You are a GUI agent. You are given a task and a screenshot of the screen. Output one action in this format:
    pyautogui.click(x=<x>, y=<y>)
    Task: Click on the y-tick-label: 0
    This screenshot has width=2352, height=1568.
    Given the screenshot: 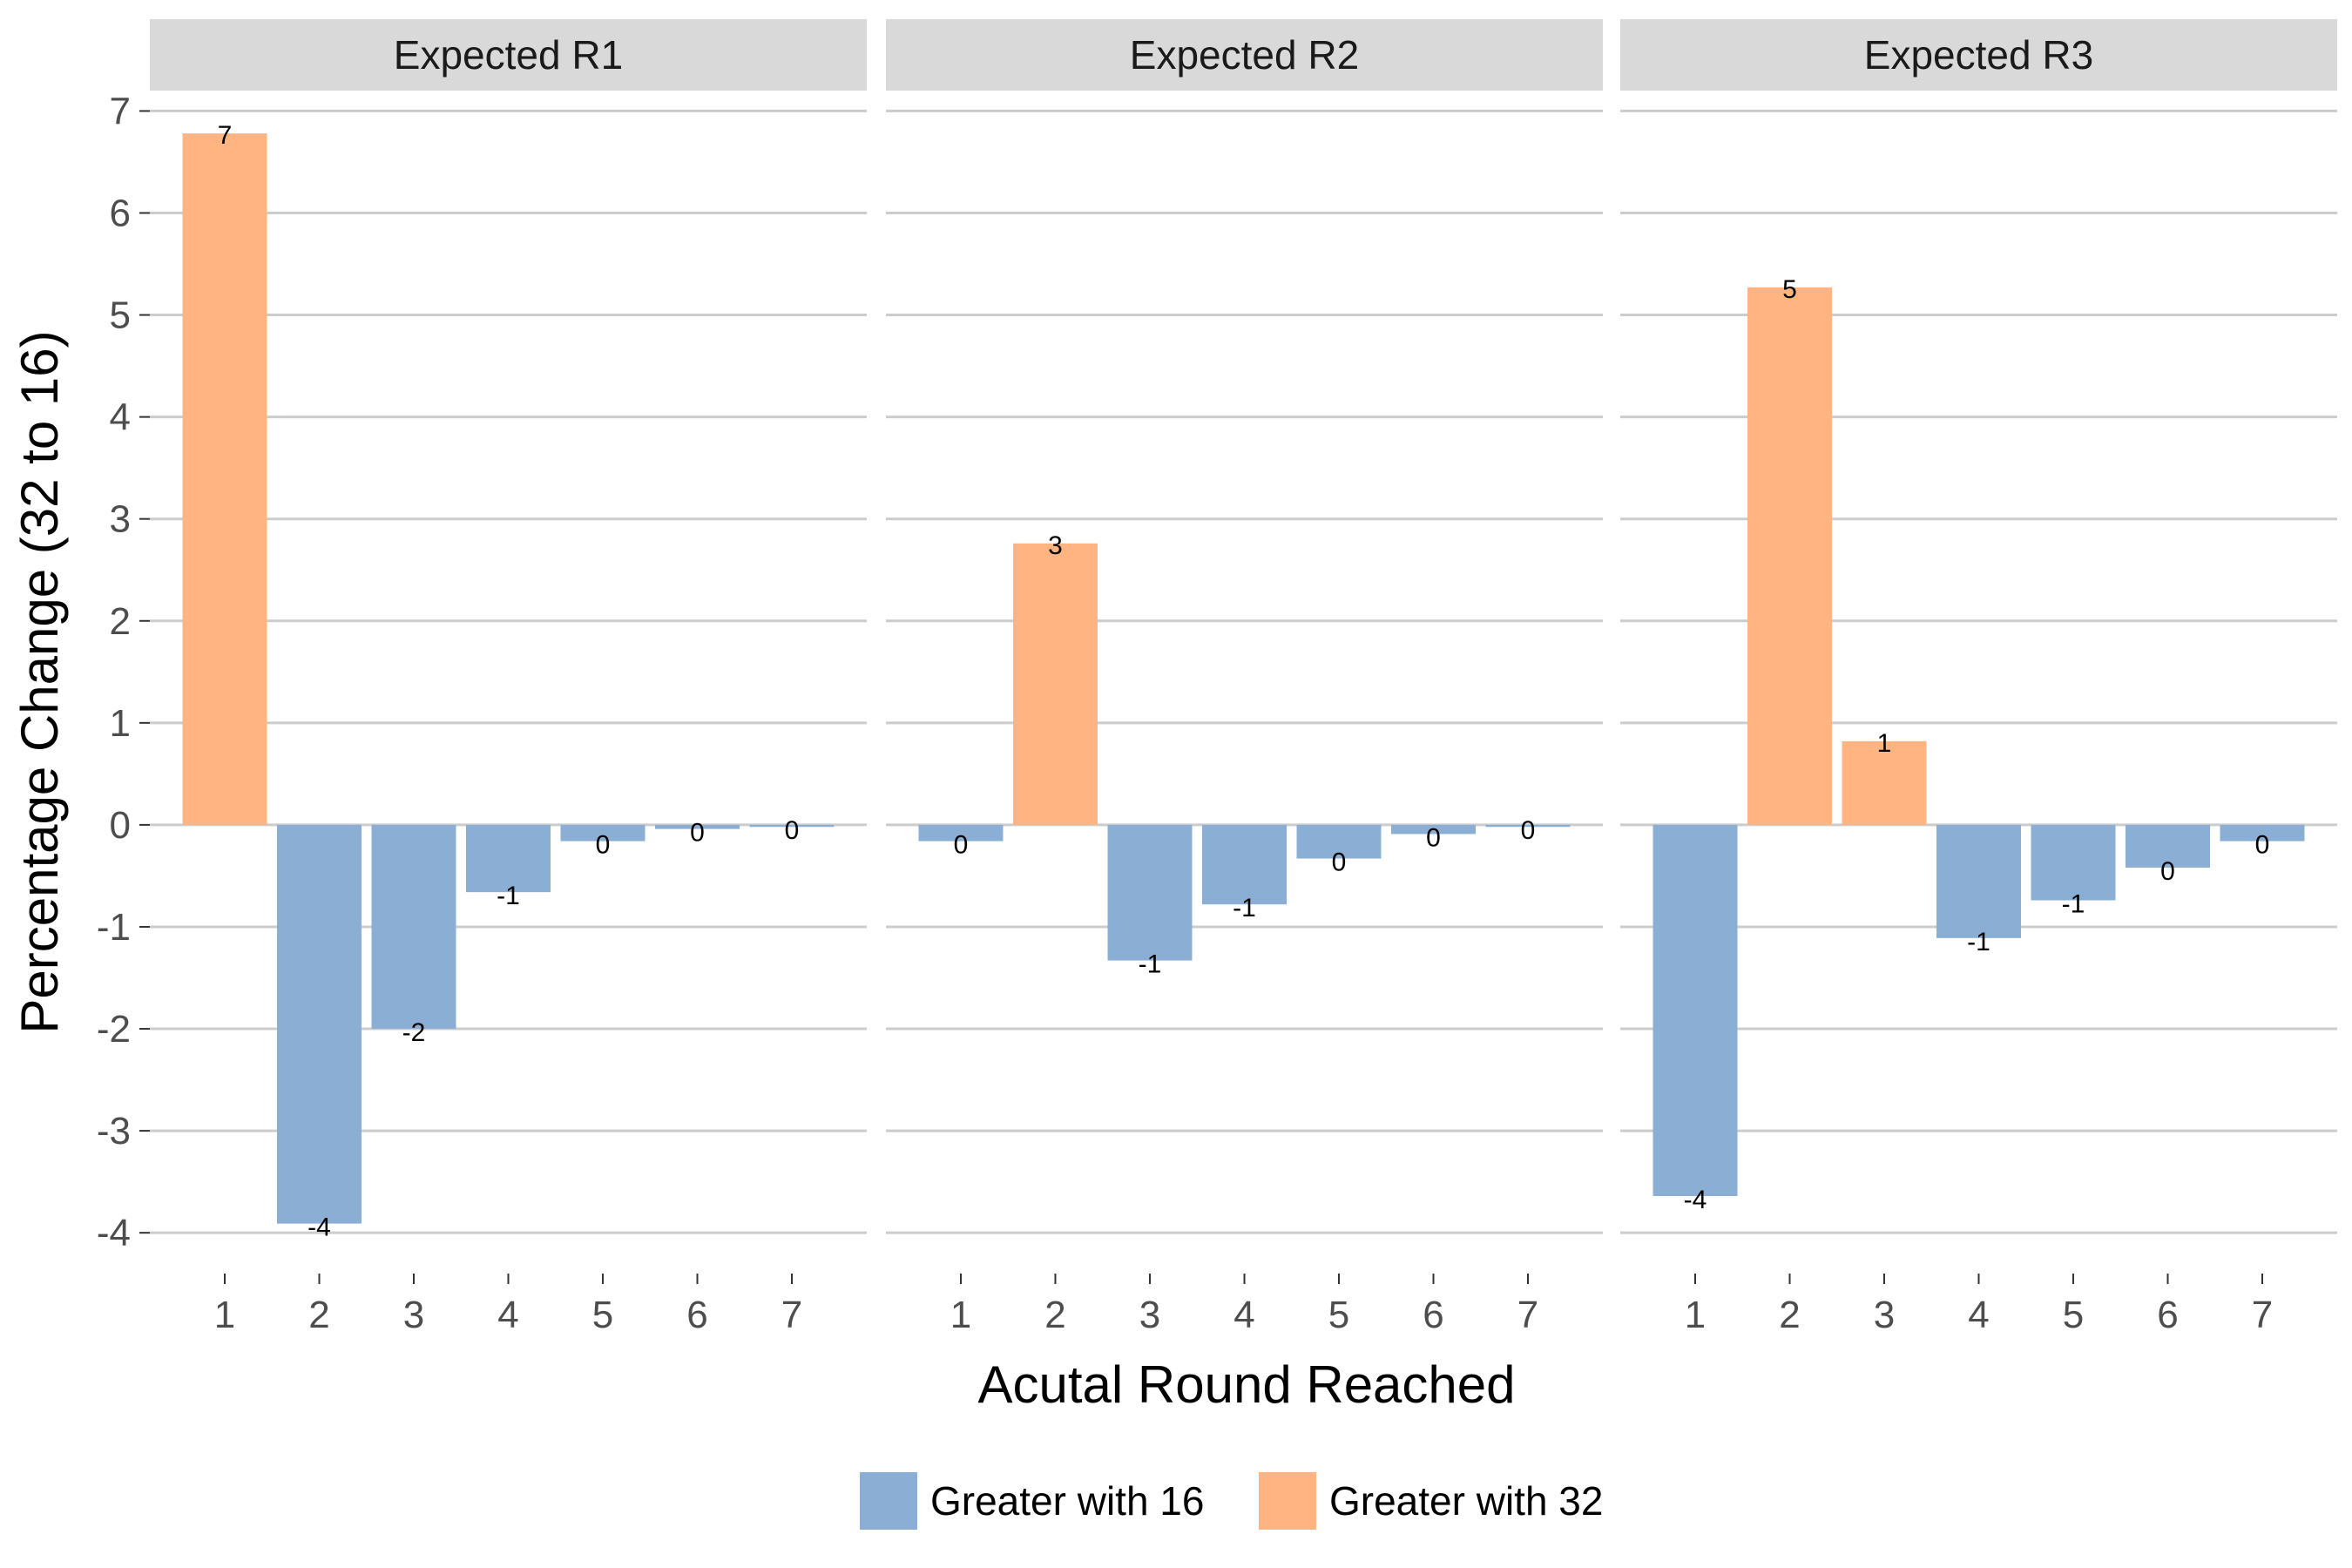 What is the action you would take?
    pyautogui.click(x=120, y=825)
    